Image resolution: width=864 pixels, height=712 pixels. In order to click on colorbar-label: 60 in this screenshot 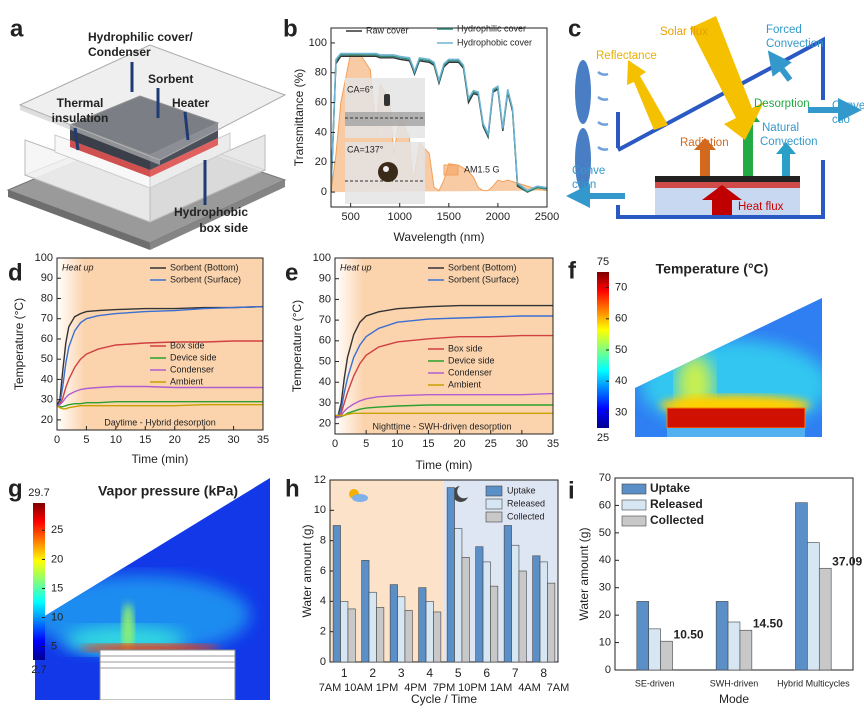, I will do `click(621, 319)`.